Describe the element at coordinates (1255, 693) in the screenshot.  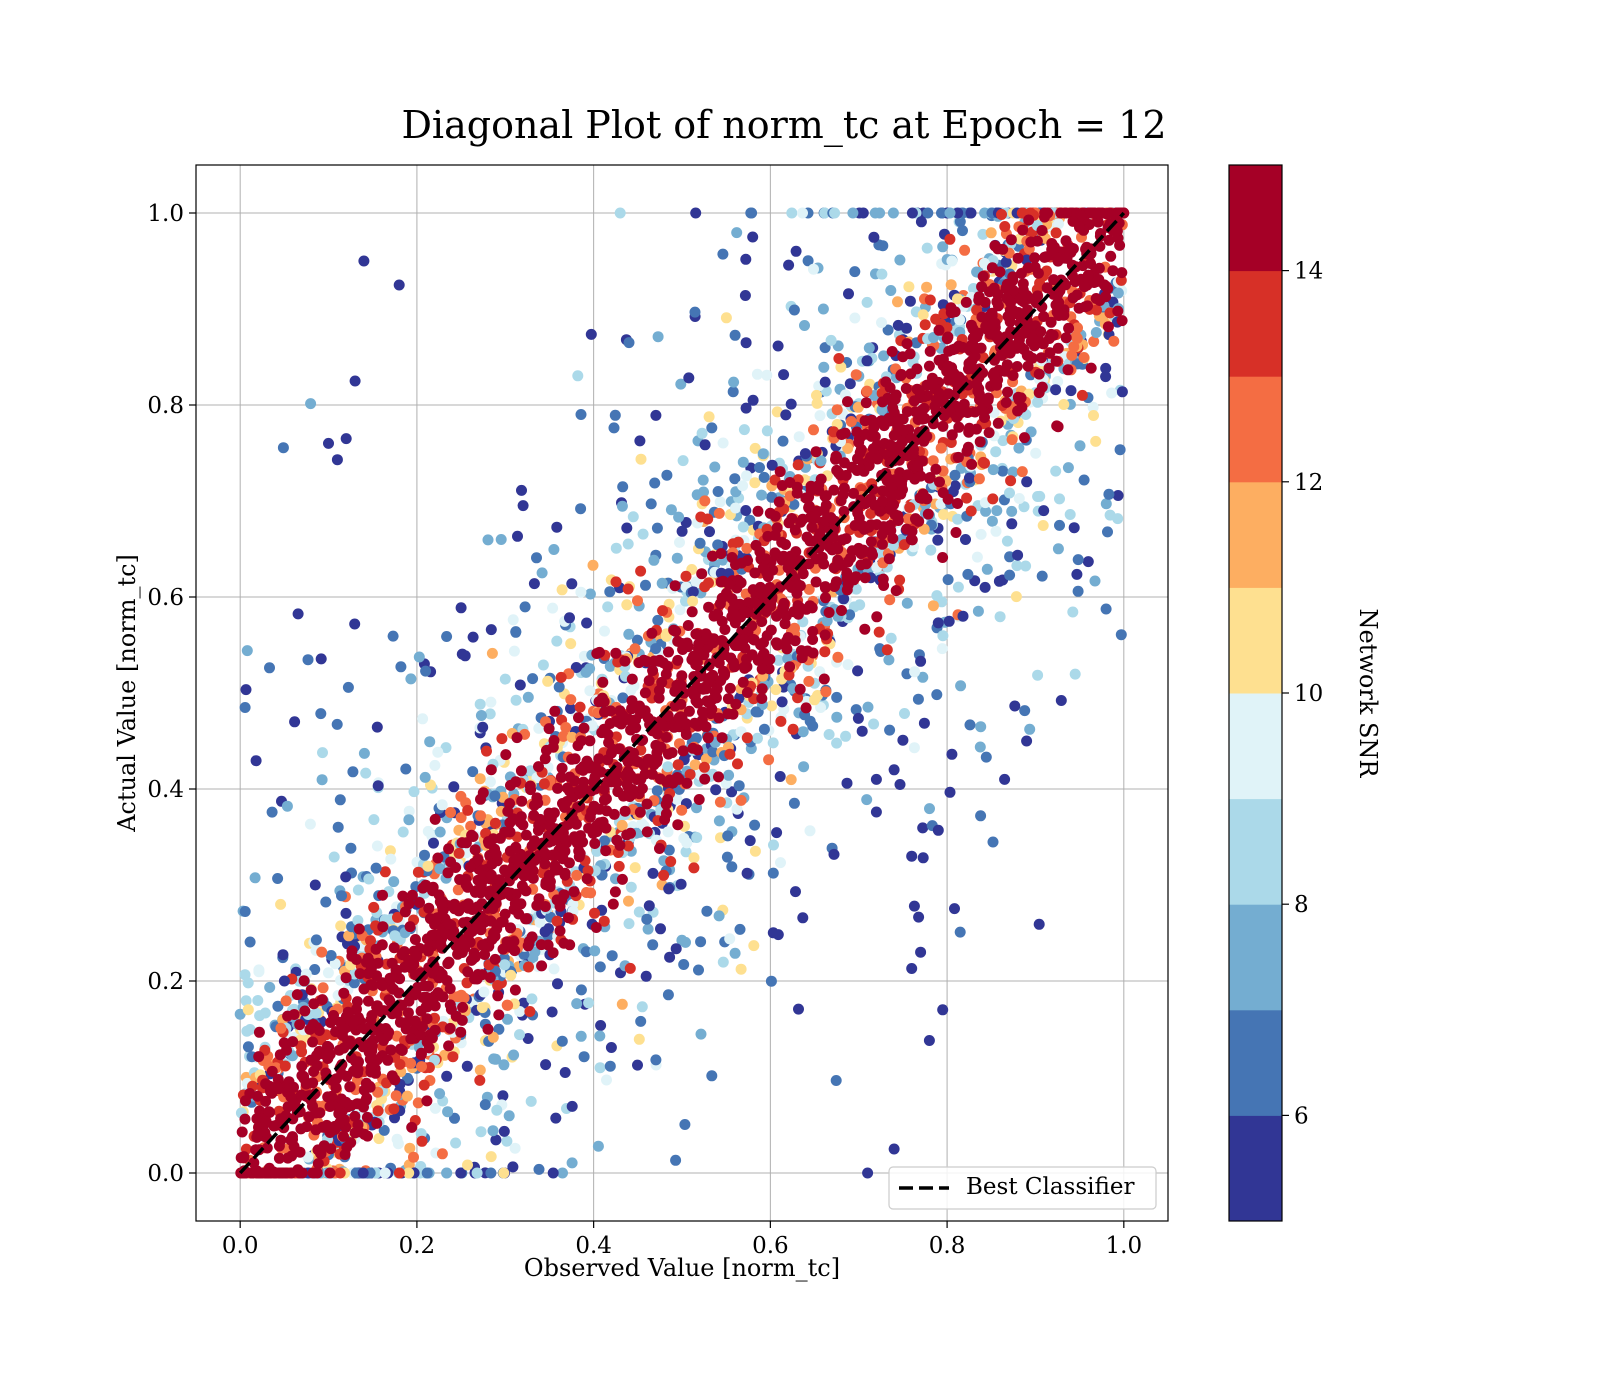
I see `colorbar` at that location.